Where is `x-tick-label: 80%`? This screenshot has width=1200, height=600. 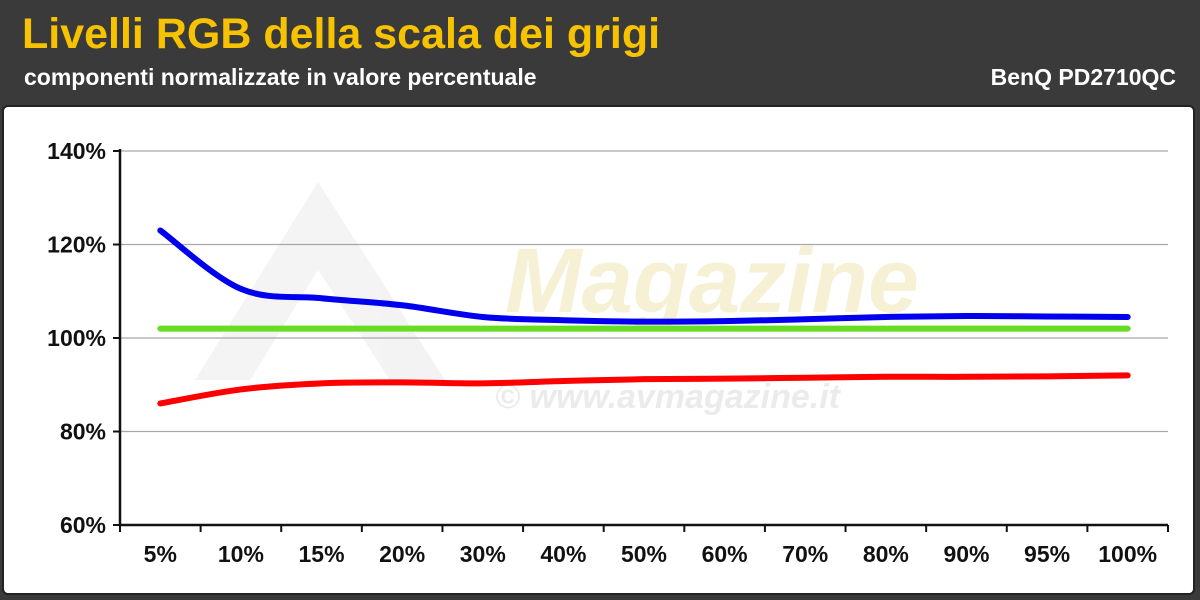 x-tick-label: 80% is located at coordinates (886, 554).